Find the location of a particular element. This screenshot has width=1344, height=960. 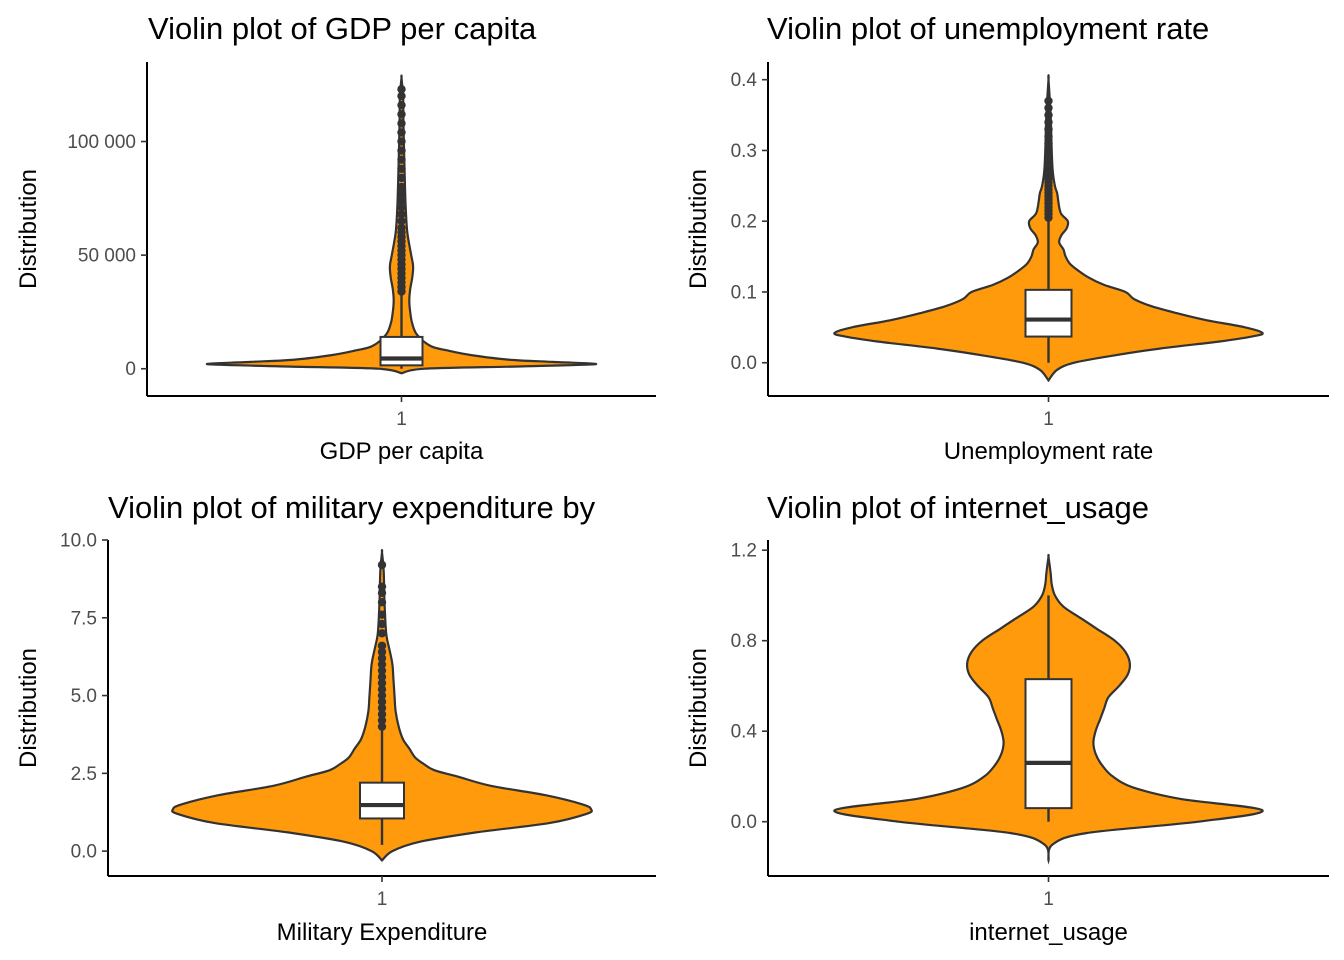

y-tick-label: 0 is located at coordinates (130, 369).